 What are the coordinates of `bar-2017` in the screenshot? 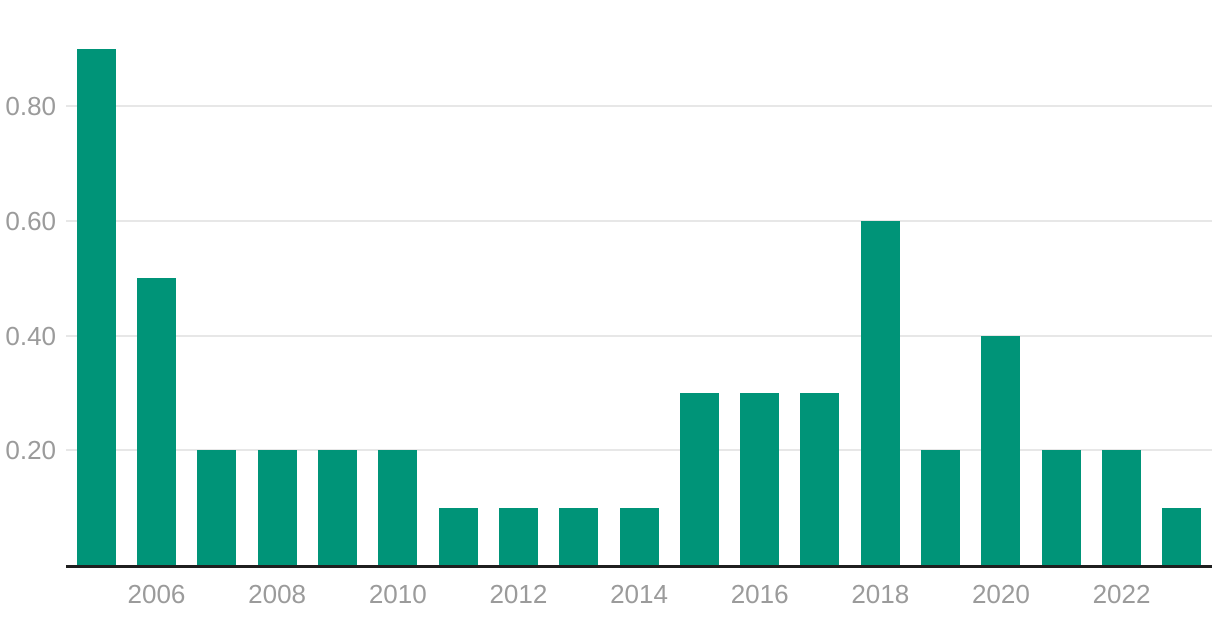 It's located at (820, 478).